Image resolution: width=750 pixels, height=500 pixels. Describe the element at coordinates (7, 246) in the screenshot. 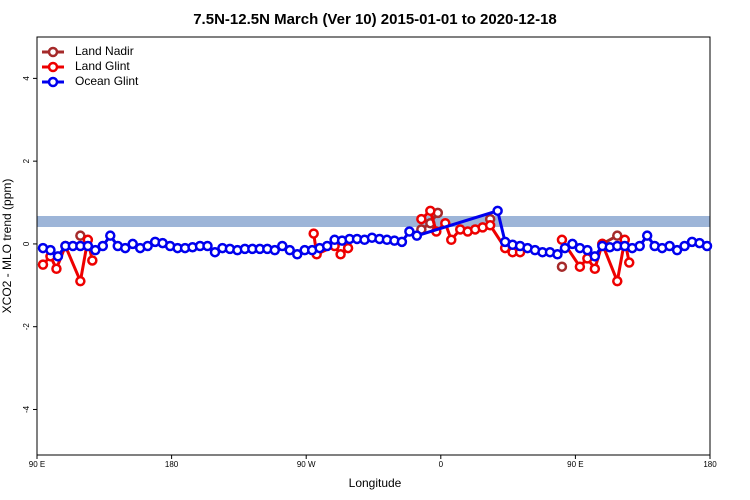

I see `y-axis-label: XCO2 - MLO trend (ppm)` at that location.